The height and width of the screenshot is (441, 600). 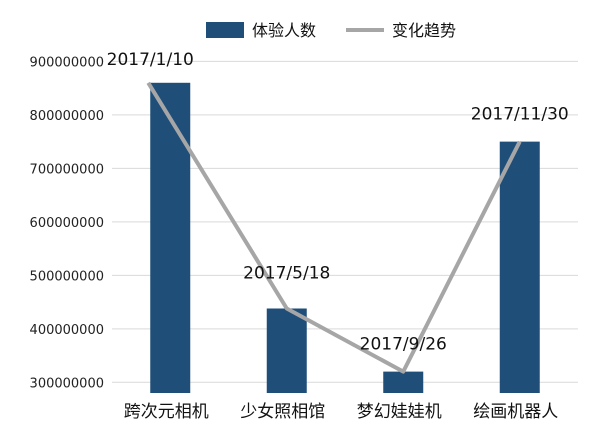 What do you see at coordinates (424, 30) in the screenshot?
I see `legend-label: 变化趋势` at bounding box center [424, 30].